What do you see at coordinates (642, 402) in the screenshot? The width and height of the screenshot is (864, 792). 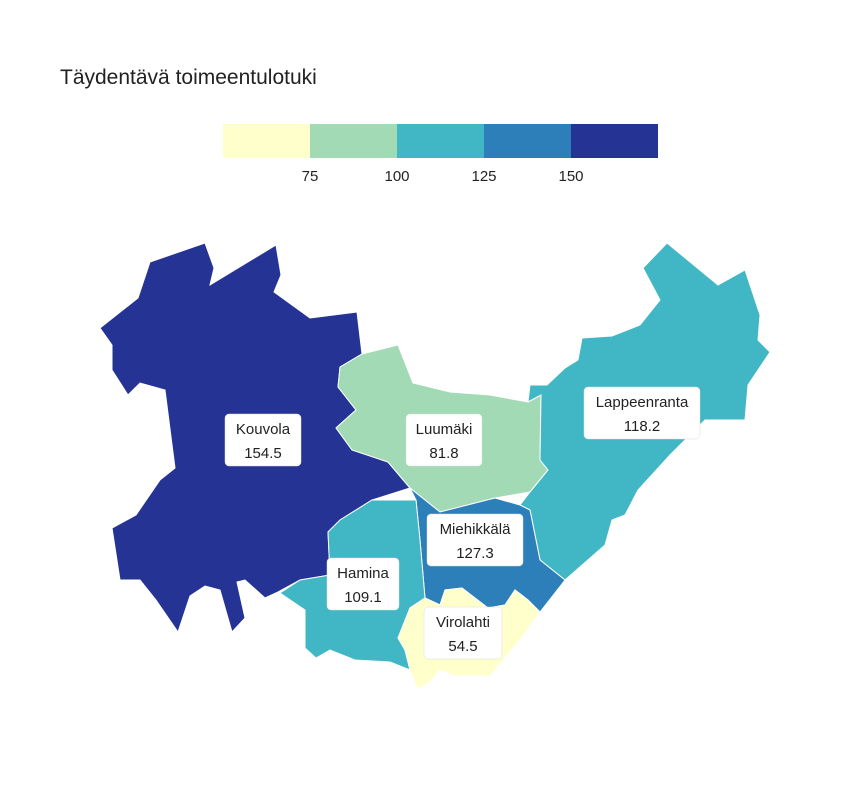 I see `label-name-lappeenranta: Lappeenranta` at bounding box center [642, 402].